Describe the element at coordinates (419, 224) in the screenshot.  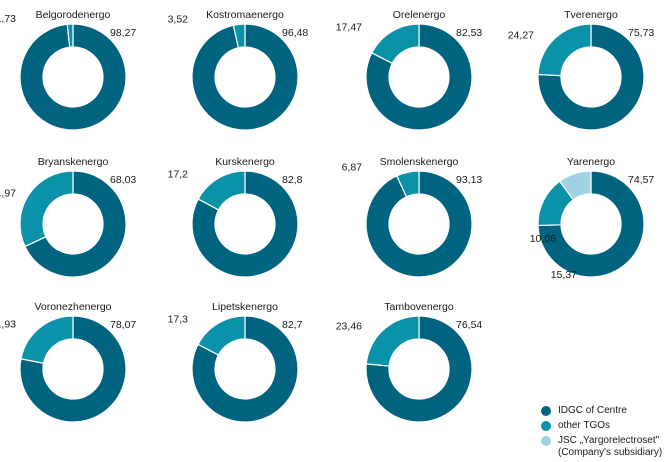
I see `donut-slice-smolenskenergo-idgc_of_centre` at that location.